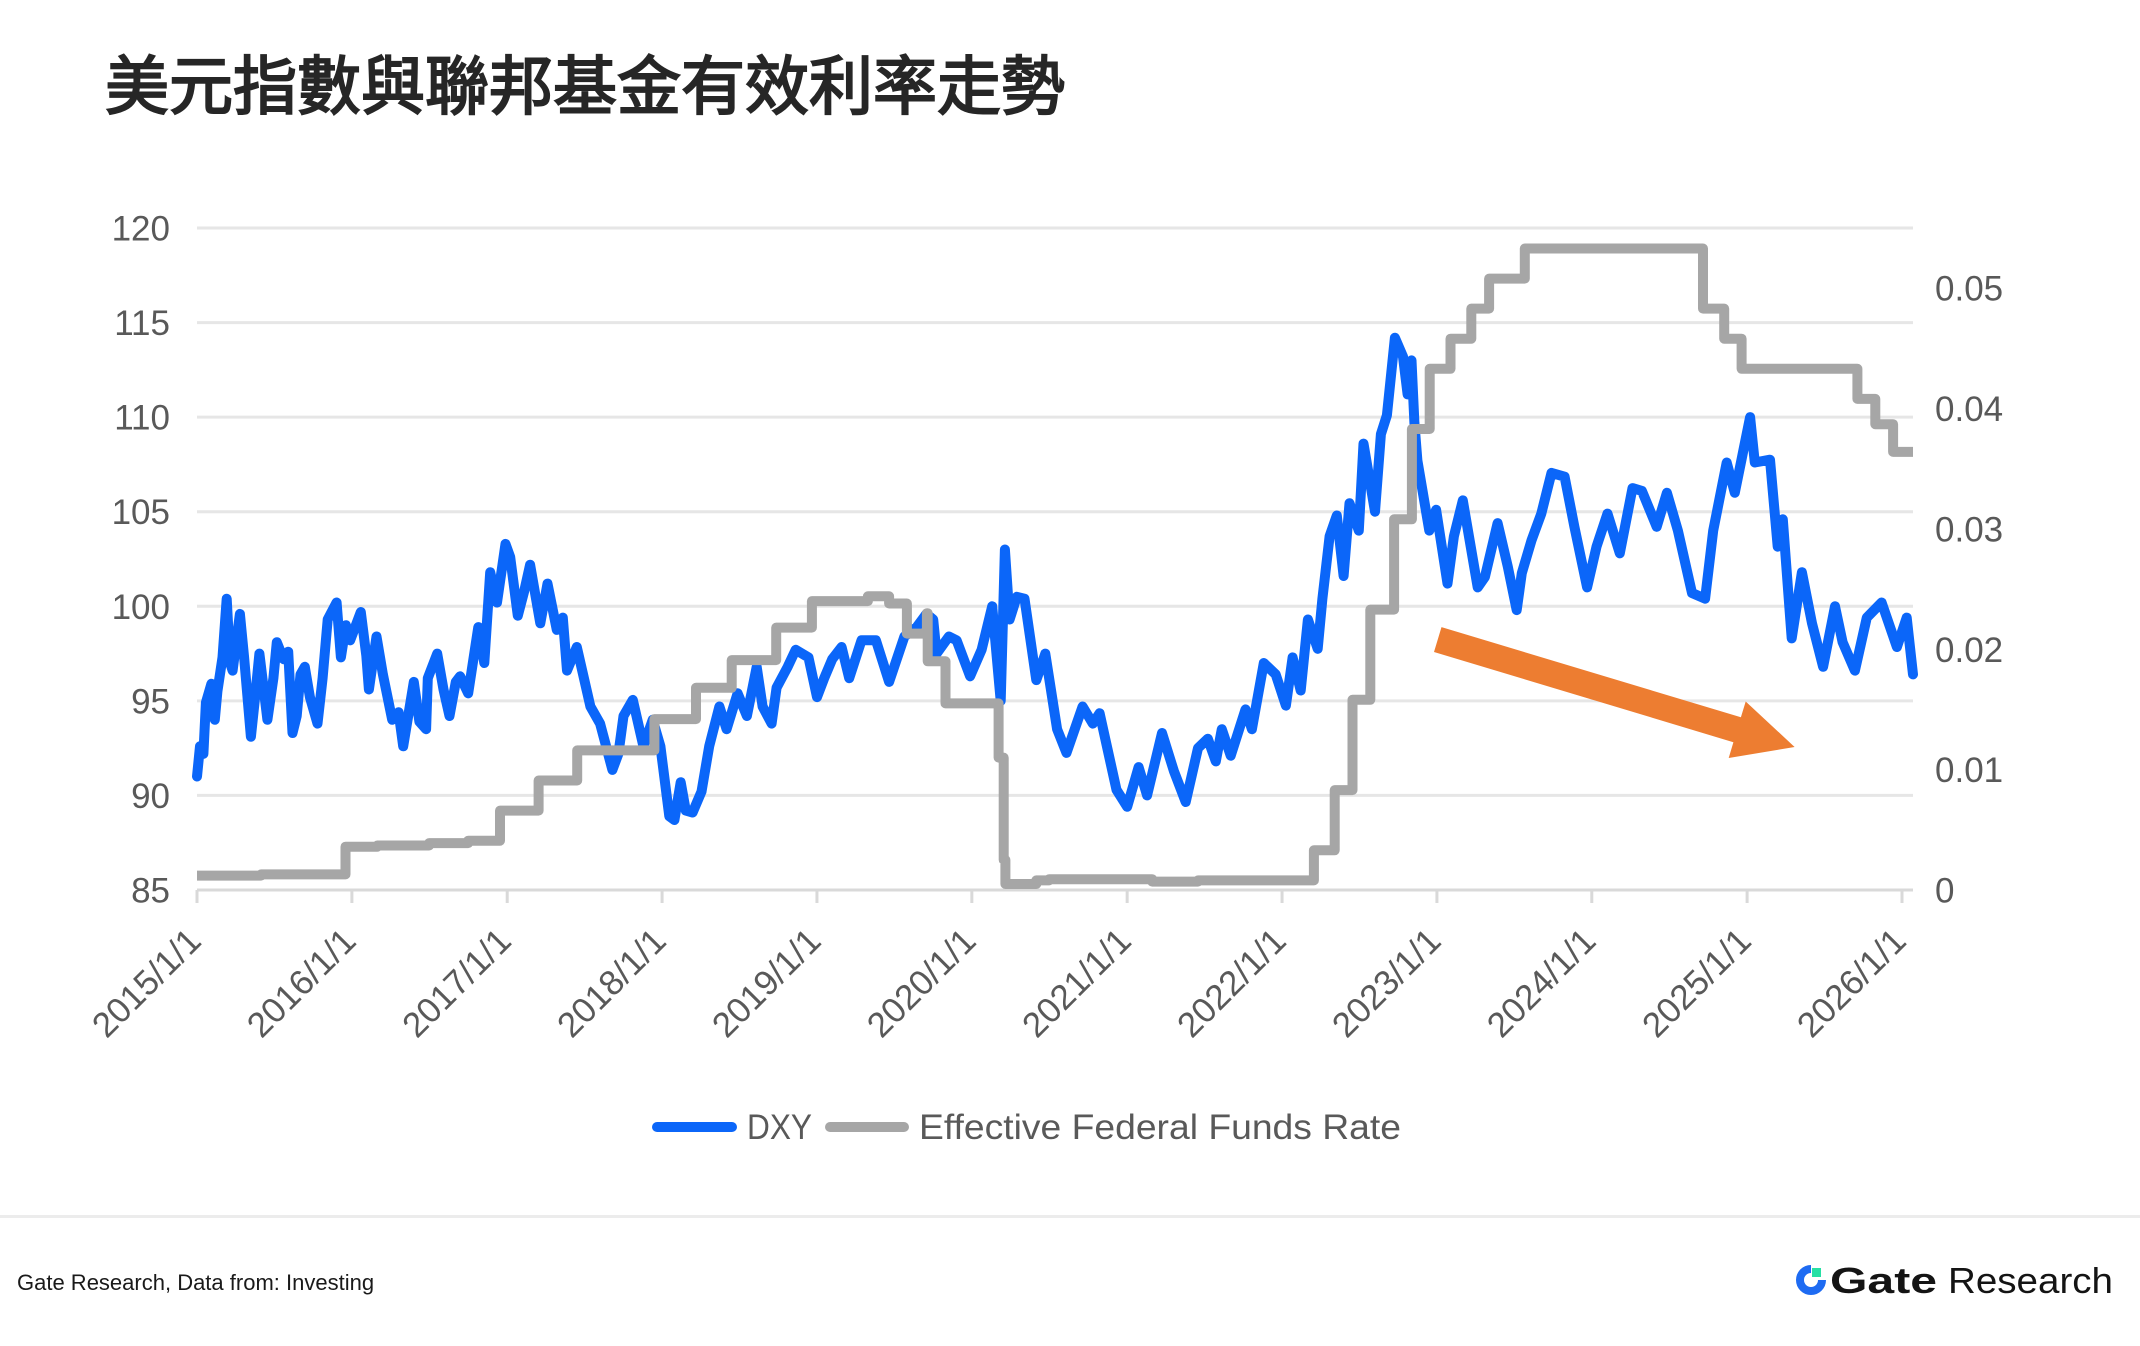  I want to click on y-left-tick-label: 105, so click(141, 512).